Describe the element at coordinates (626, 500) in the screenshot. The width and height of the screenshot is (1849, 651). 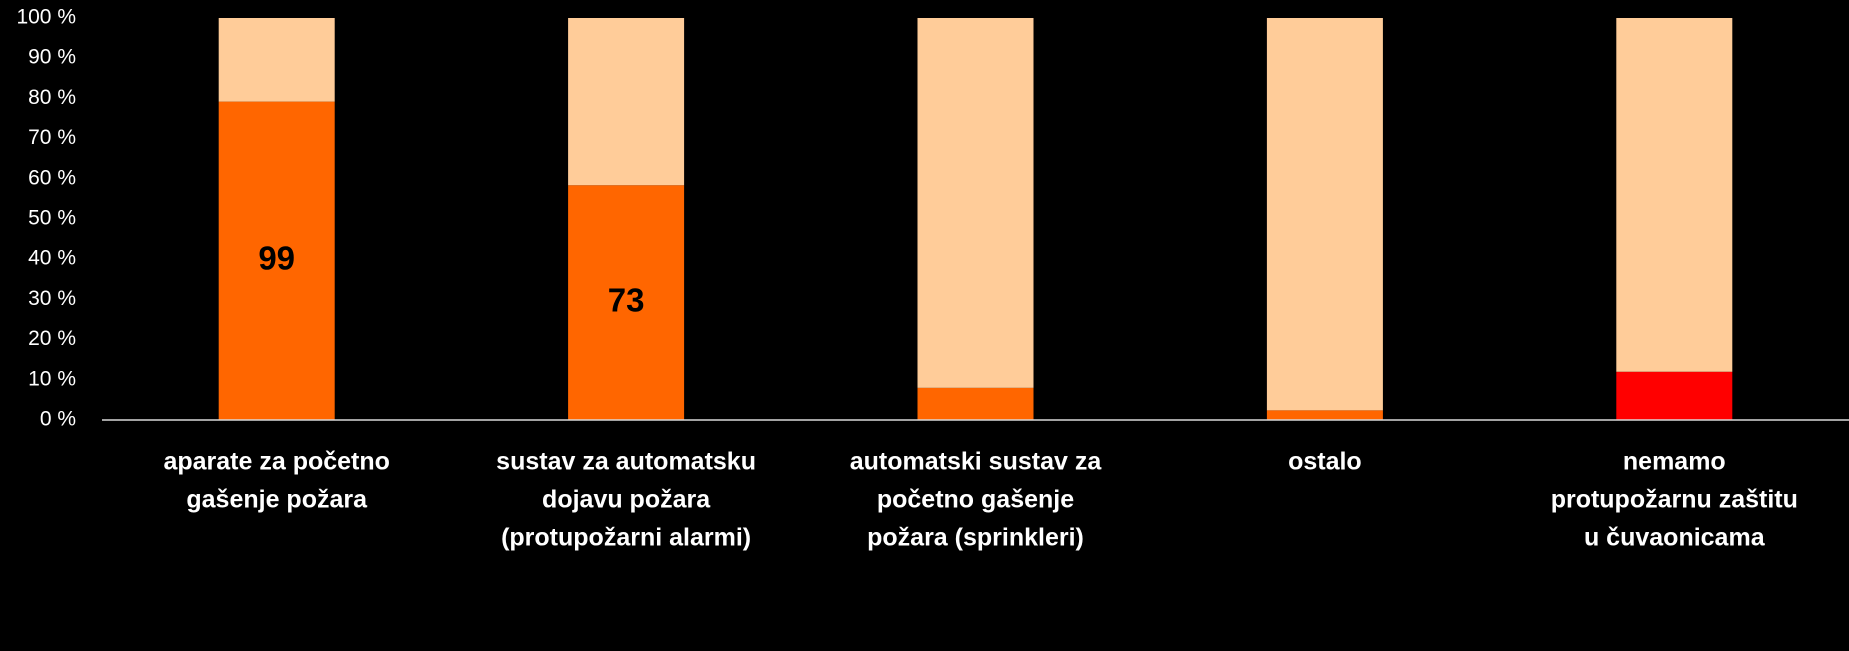
I see `x-tick-label: dojavu požara` at that location.